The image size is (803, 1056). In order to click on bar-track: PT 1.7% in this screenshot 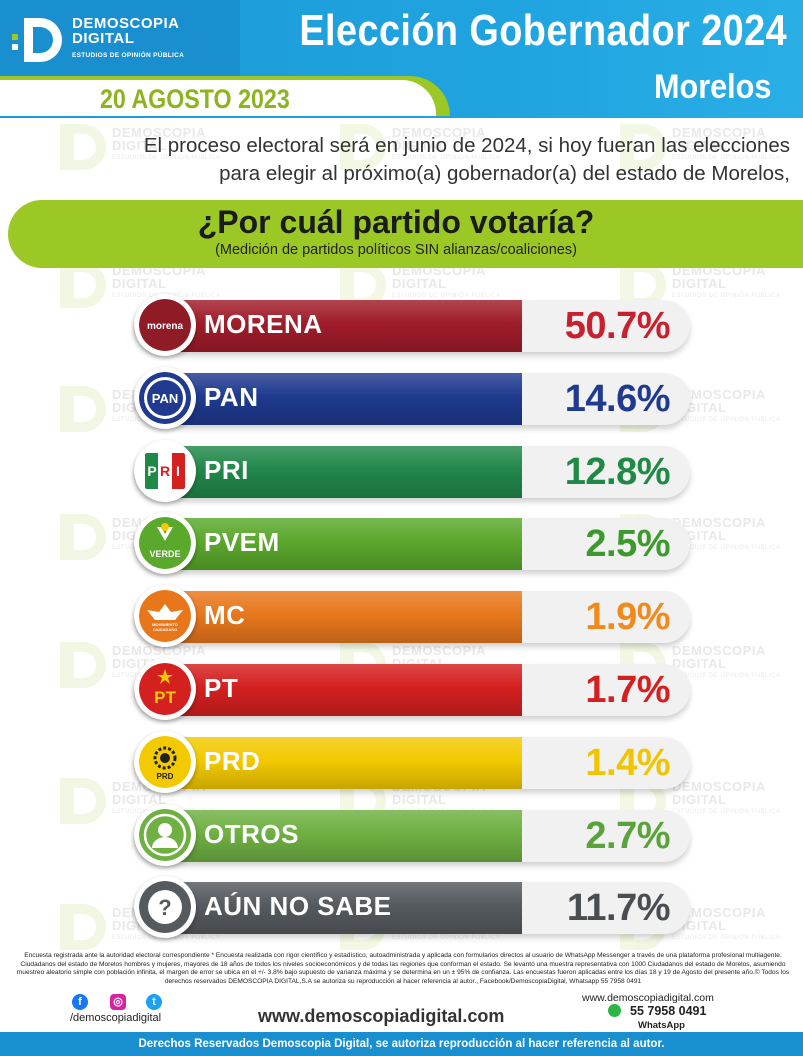, I will do `click(412, 690)`.